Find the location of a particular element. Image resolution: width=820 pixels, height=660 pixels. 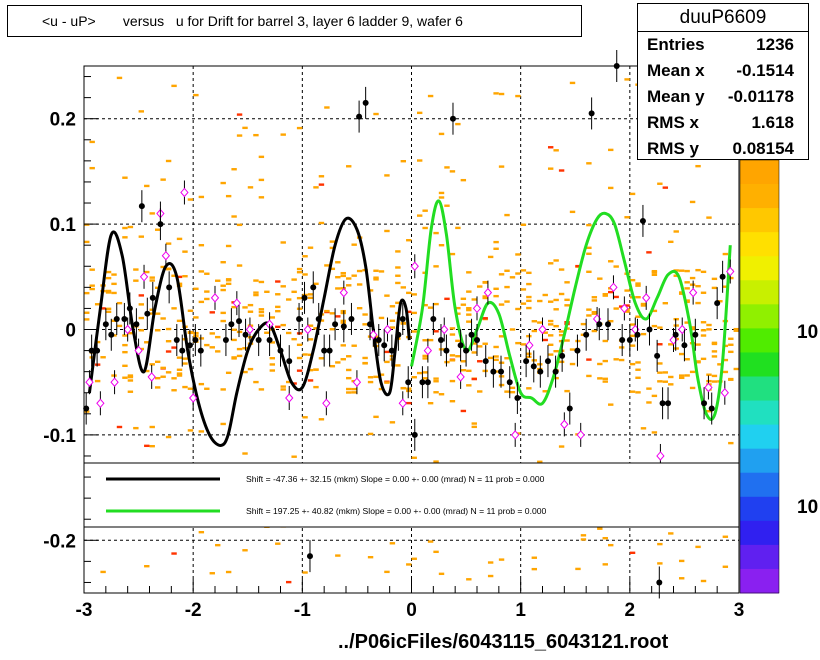

x-tick-label: -3 is located at coordinates (84, 610).